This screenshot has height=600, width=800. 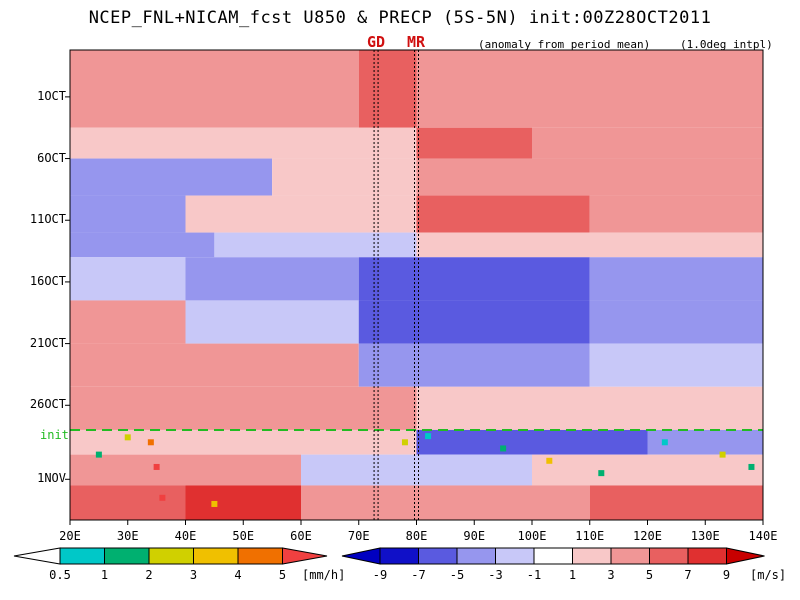 I want to click on wind-cb-label: -7, so click(x=418, y=575).